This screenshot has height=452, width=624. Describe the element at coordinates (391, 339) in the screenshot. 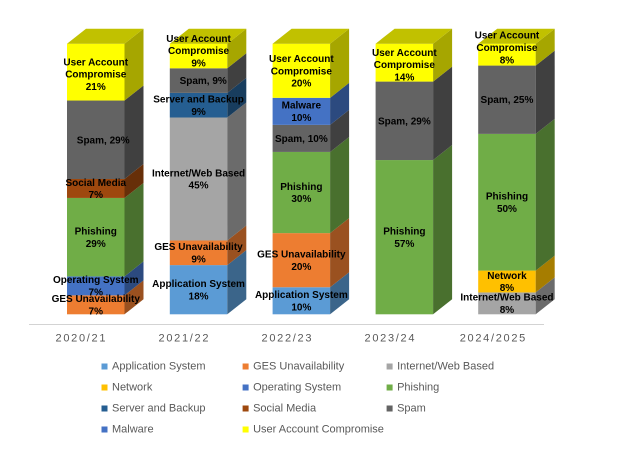

I see `svg-text: 2023/24` at that location.